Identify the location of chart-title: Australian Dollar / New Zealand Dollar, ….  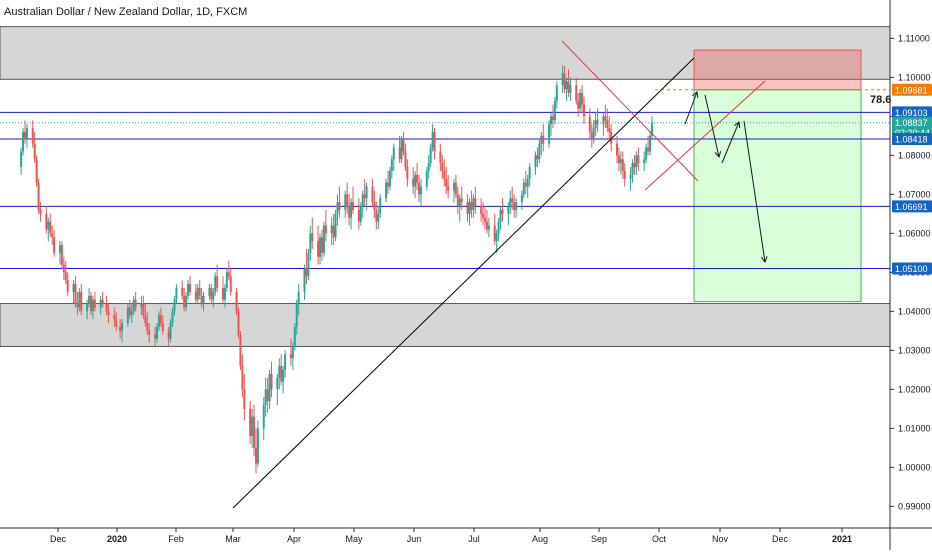
(126, 12).